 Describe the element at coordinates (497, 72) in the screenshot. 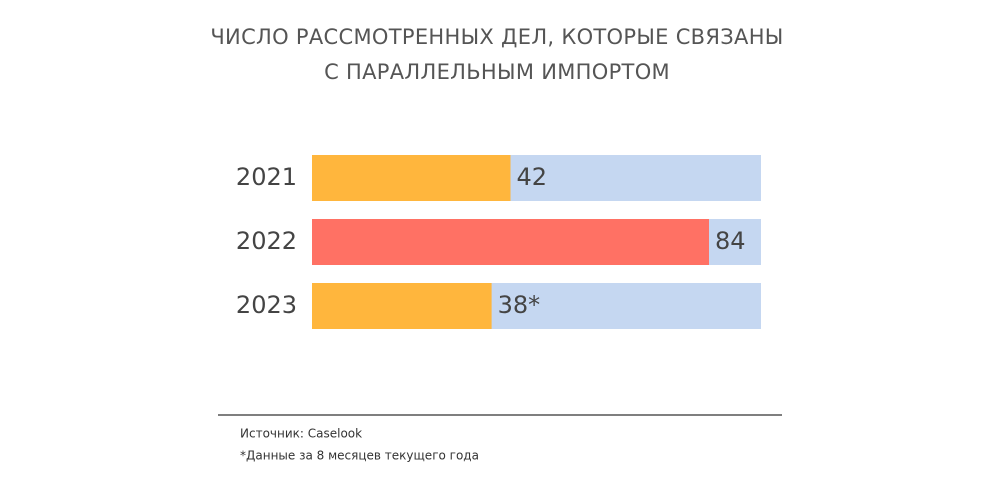

I see `chart-title: С ПАРАЛЛЕЛЬНЫМ ИМПОРТОМ` at that location.